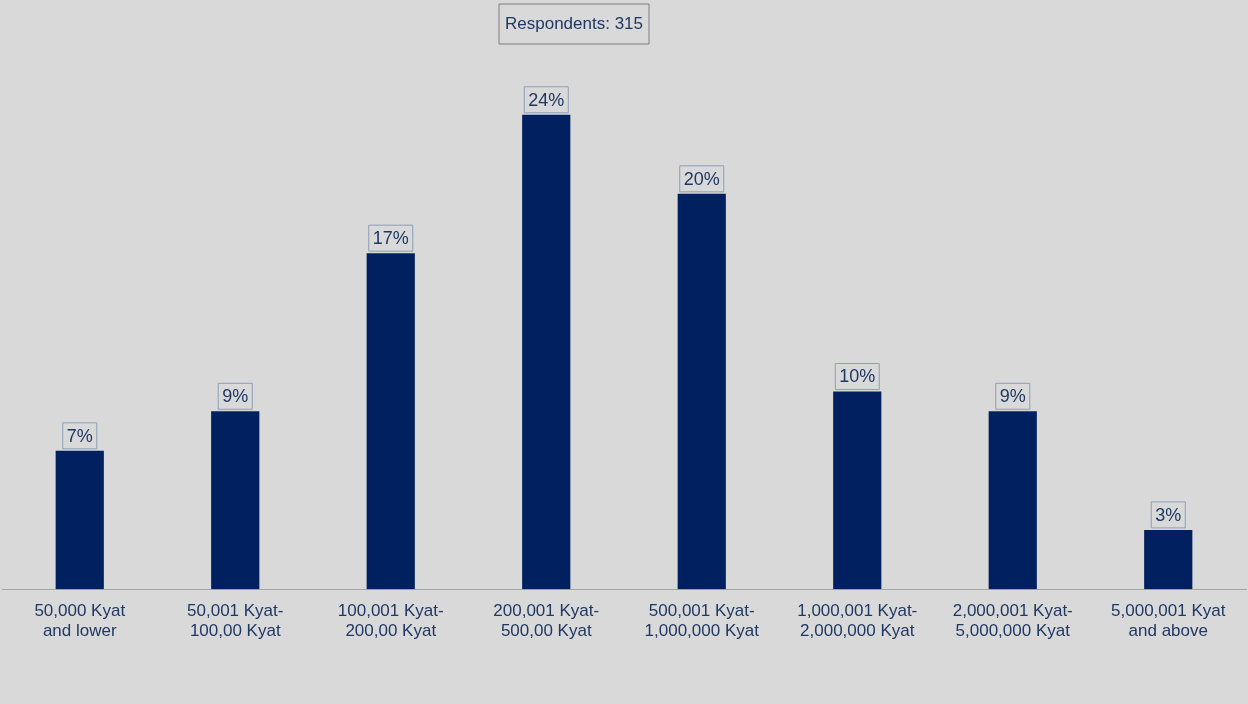 This screenshot has width=1248, height=704. Describe the element at coordinates (1012, 621) in the screenshot. I see `x-tick-label: 2,000,001 Kyat-5,000,000 Kyat` at that location.